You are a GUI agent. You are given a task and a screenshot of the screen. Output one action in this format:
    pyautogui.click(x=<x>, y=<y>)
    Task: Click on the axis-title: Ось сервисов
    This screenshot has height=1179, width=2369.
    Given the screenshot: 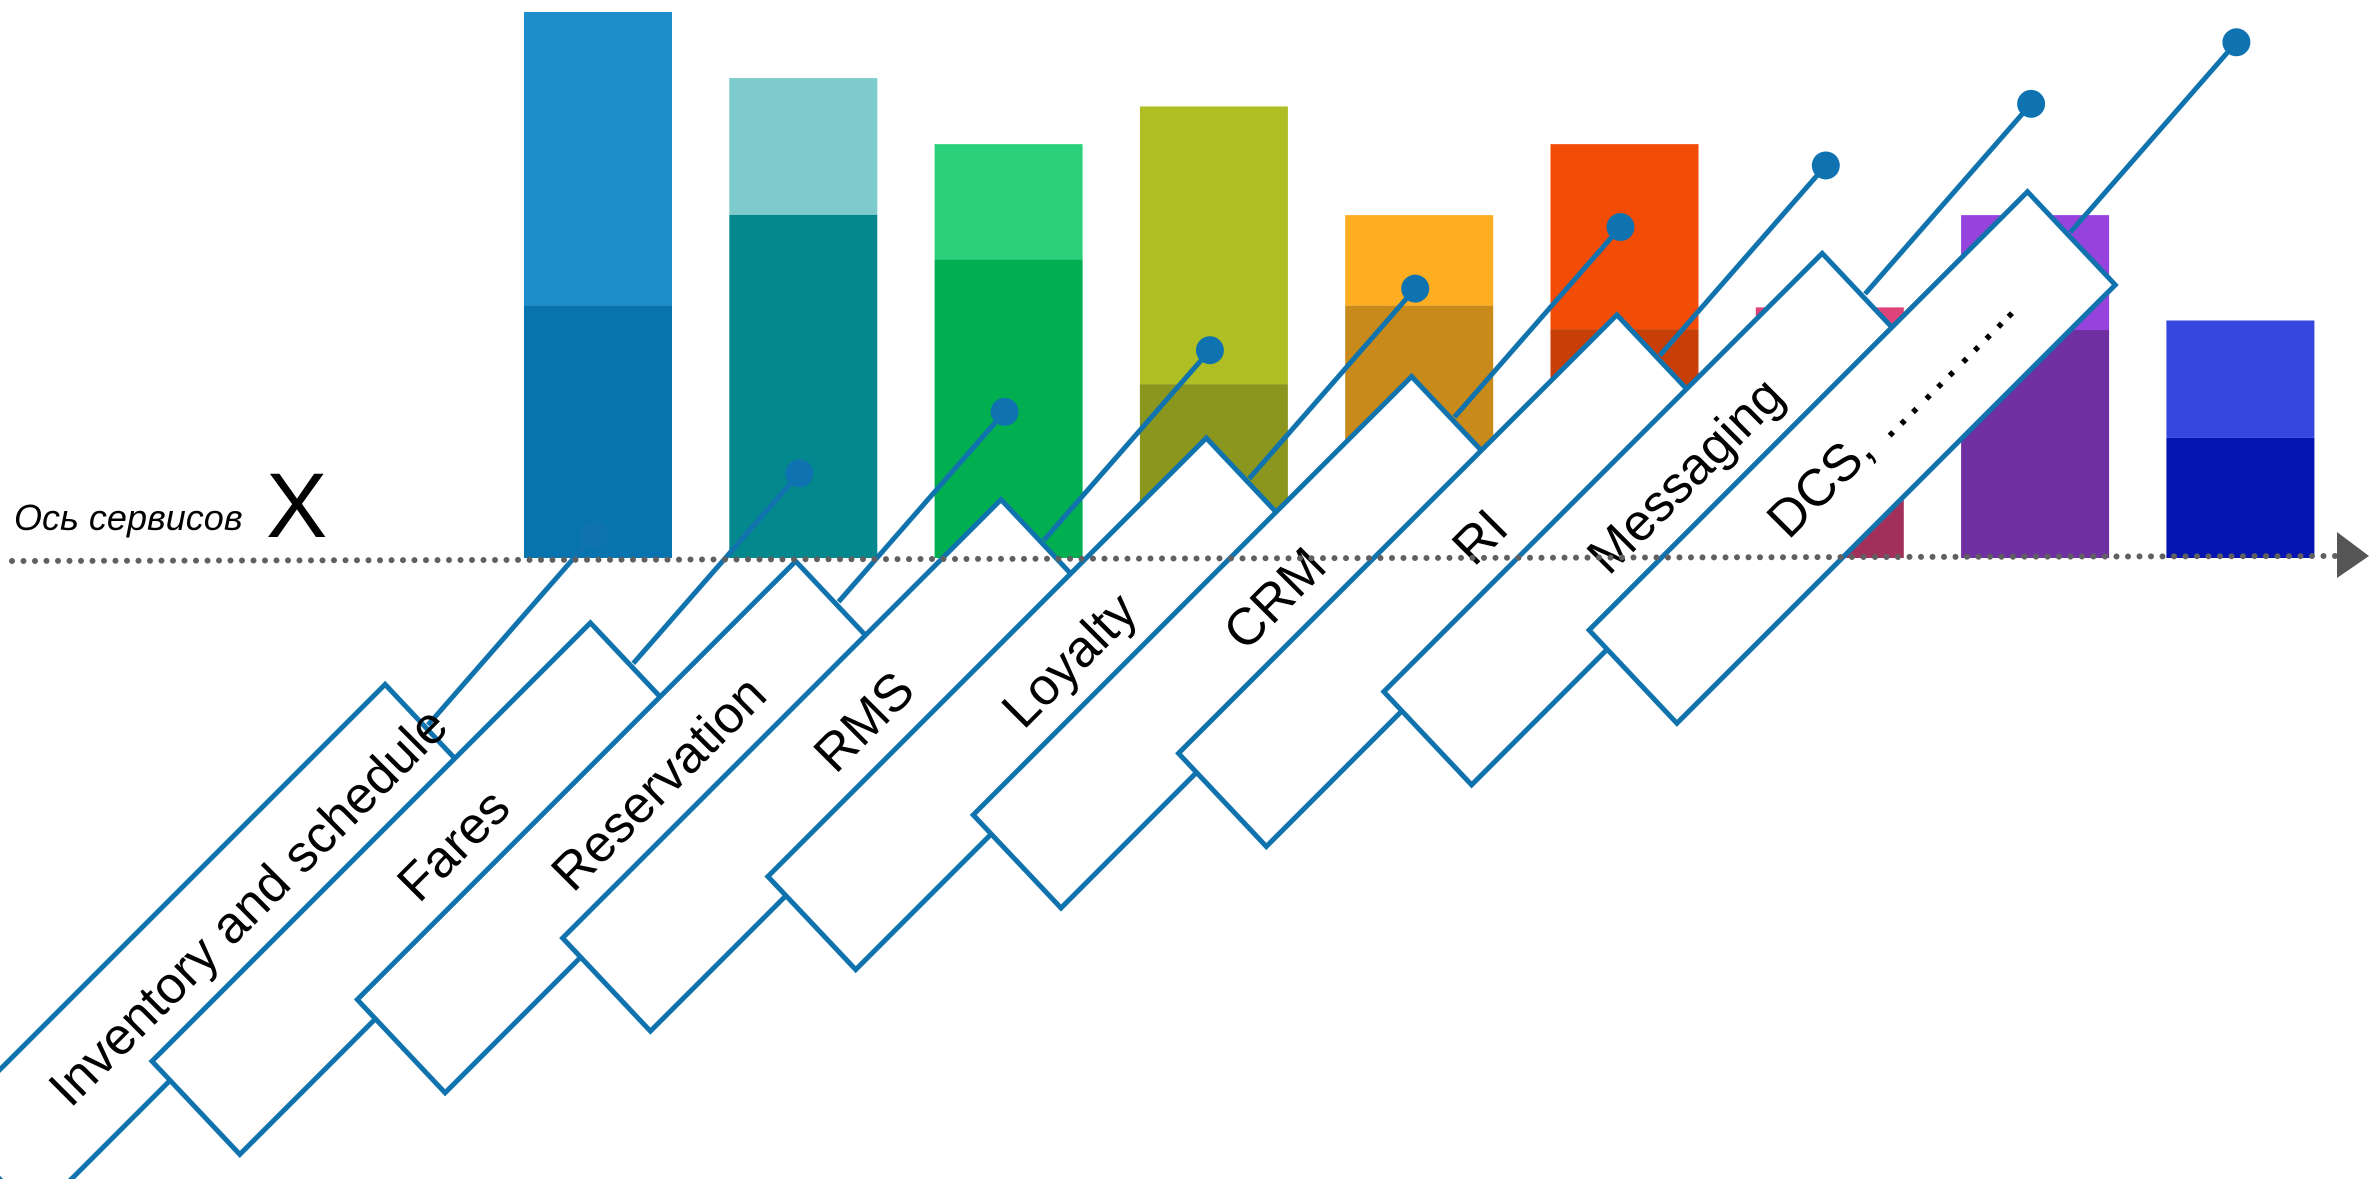 What is the action you would take?
    pyautogui.click(x=128, y=517)
    